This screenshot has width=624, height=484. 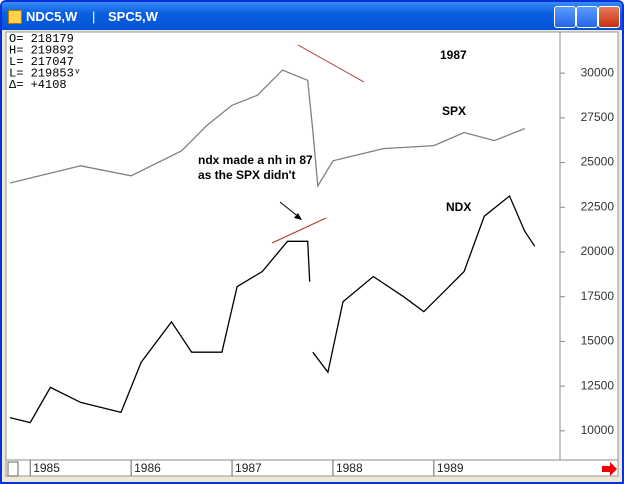 What do you see at coordinates (598, 206) in the screenshot?
I see `y-tick-label: 22500` at bounding box center [598, 206].